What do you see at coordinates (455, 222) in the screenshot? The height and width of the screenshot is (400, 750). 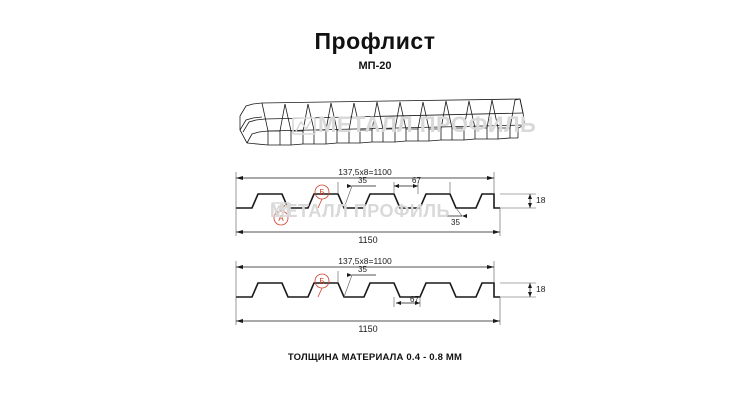 I see `top-rib-right-dim: 35` at bounding box center [455, 222].